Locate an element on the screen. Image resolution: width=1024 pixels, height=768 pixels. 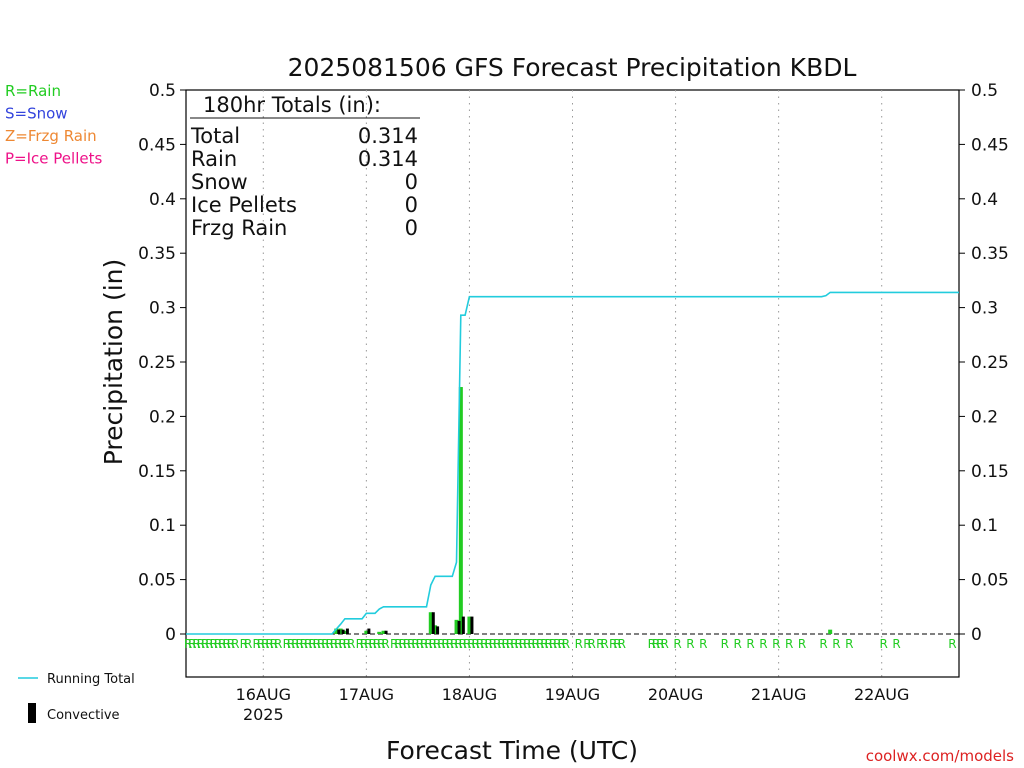
precip-type-legend: R=Rain S=Snow Z=Frzg Rain P=Ice Pellets is located at coordinates (53, 125).